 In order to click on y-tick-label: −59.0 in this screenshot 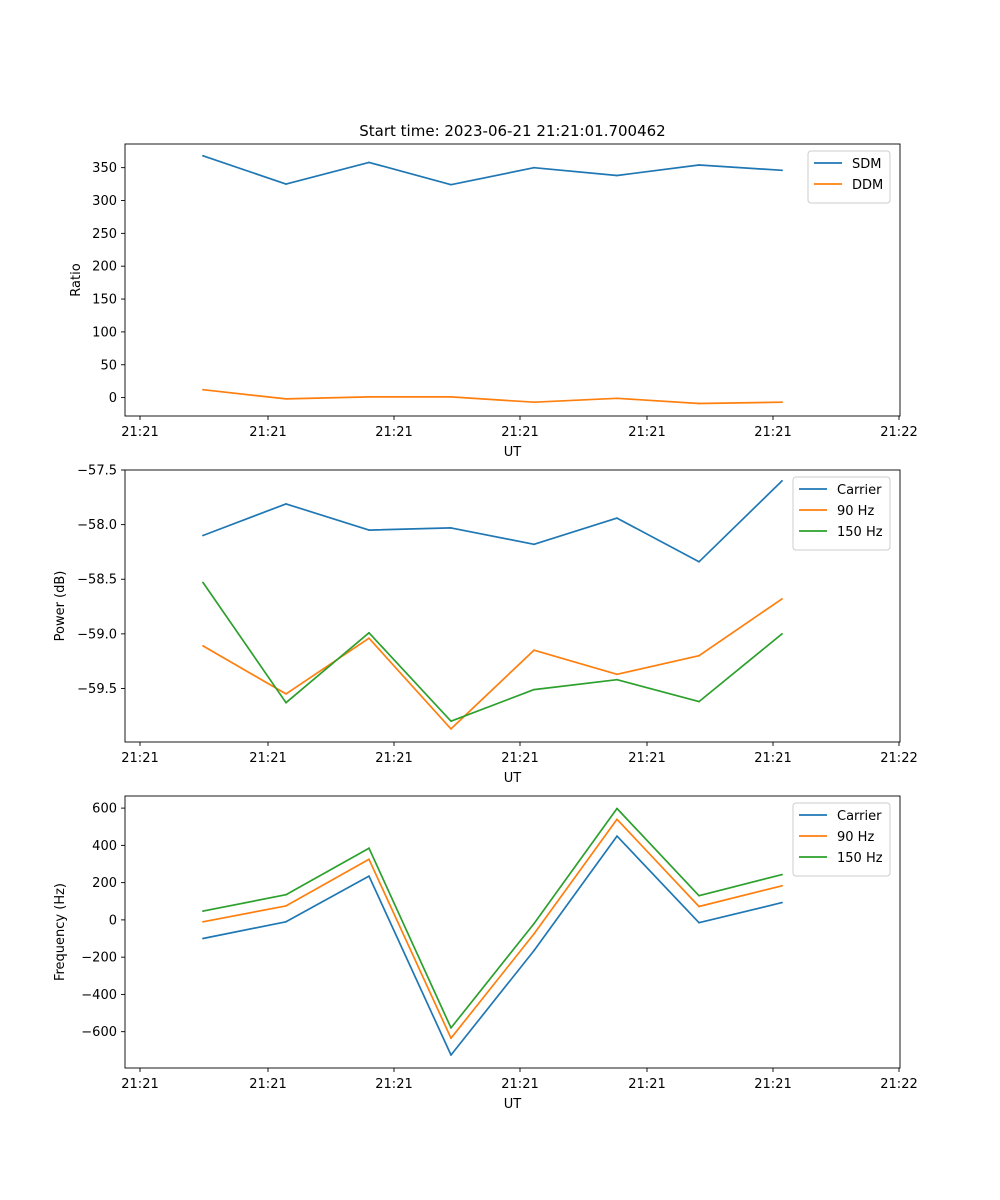, I will do `click(97, 634)`.